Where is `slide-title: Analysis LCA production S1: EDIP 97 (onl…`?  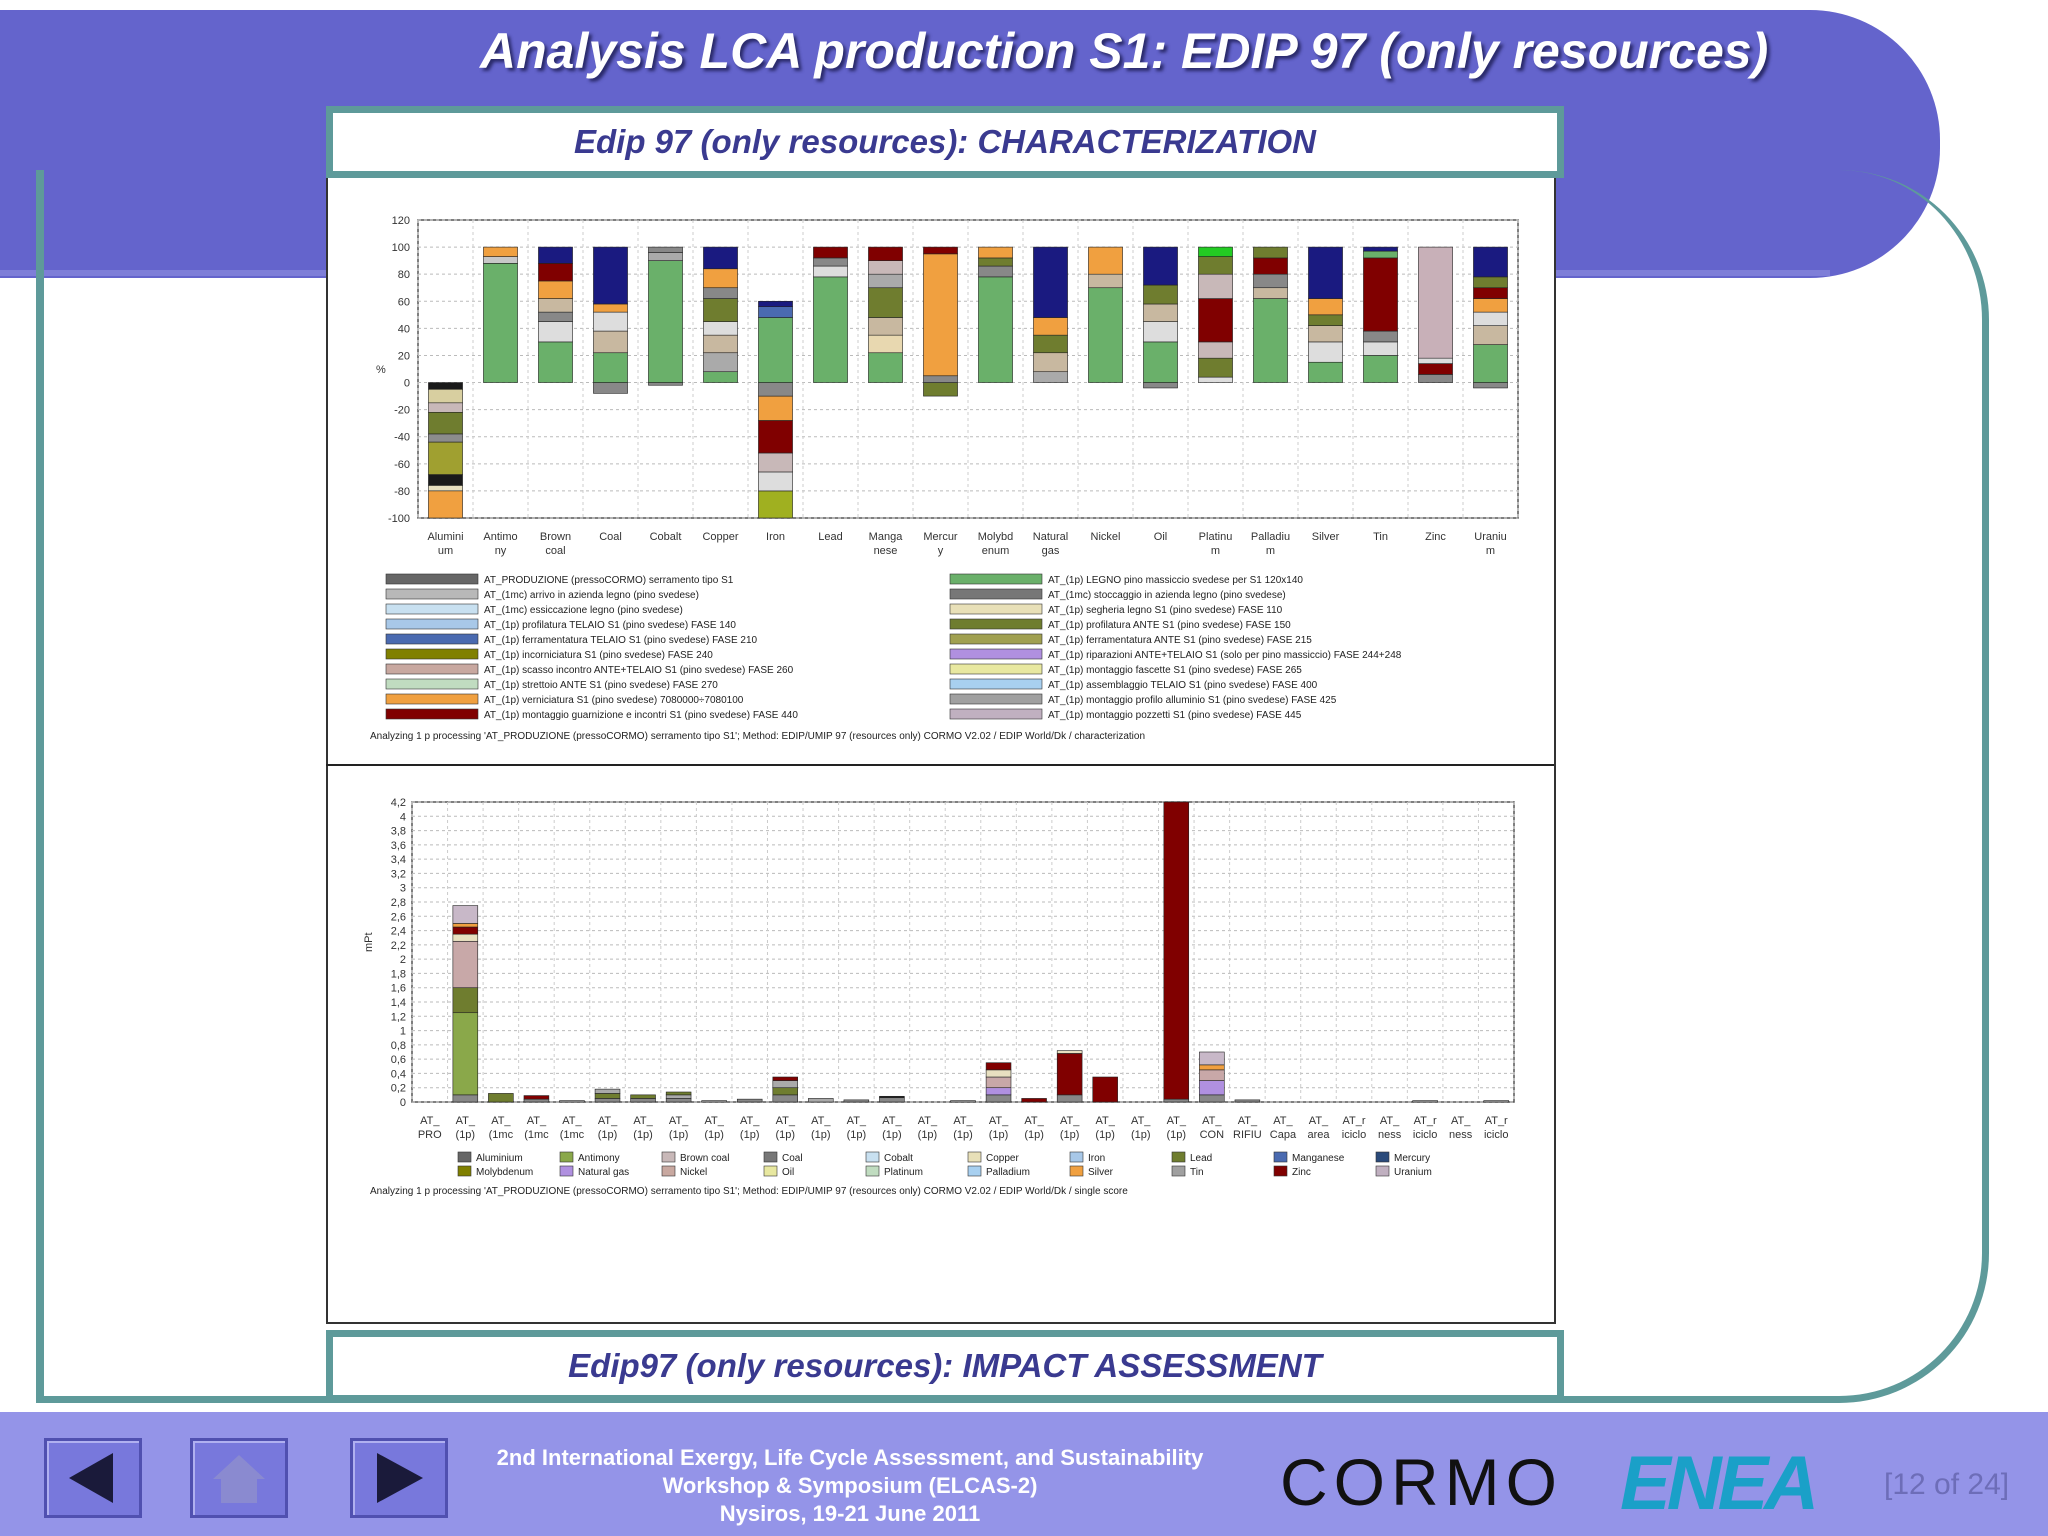
slide-title: Analysis LCA production S1: EDIP 97 (onl… is located at coordinates (1124, 51).